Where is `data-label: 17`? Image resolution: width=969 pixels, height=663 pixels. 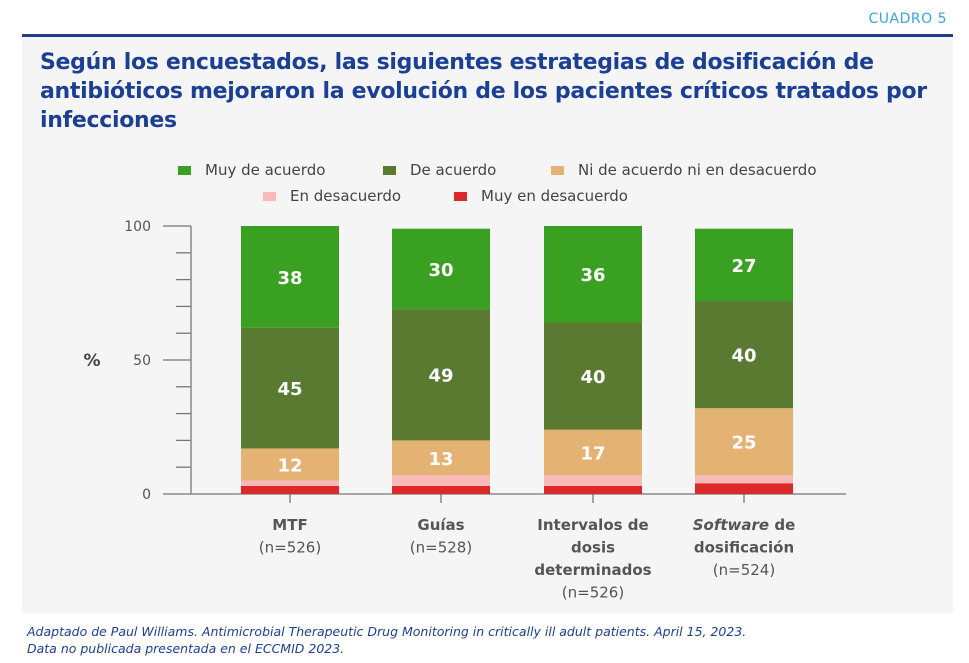 data-label: 17 is located at coordinates (592, 453).